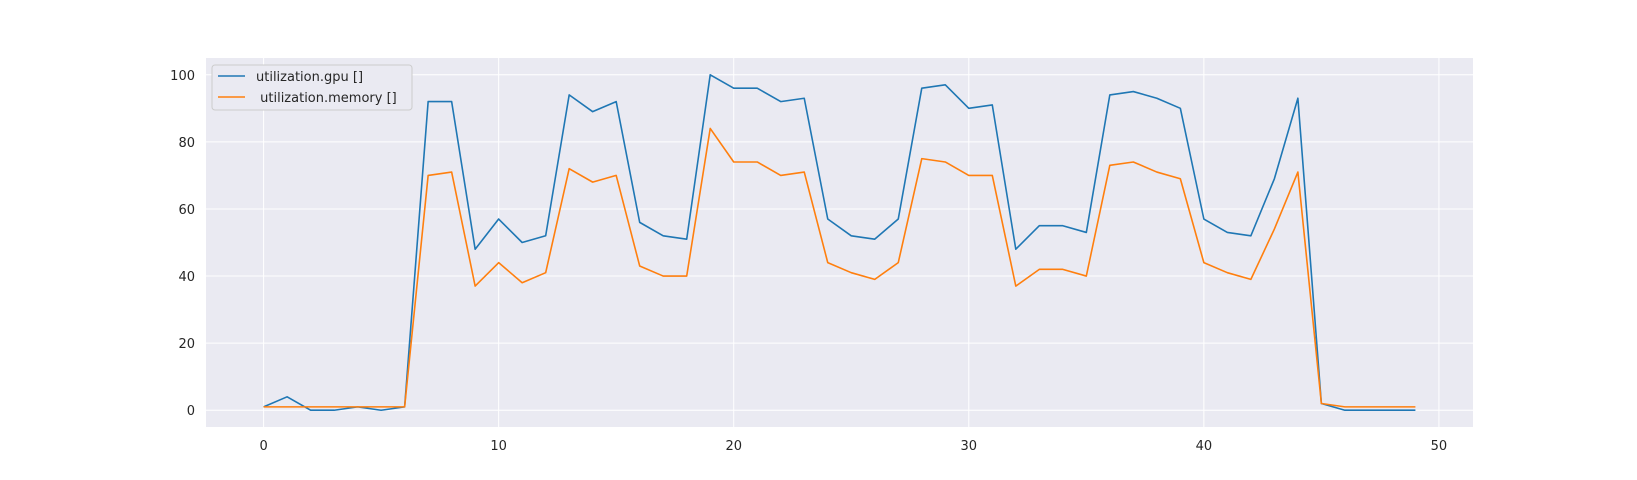 The width and height of the screenshot is (1637, 480). What do you see at coordinates (309, 77) in the screenshot?
I see `legend-gpu-label: utilization.gpu []` at bounding box center [309, 77].